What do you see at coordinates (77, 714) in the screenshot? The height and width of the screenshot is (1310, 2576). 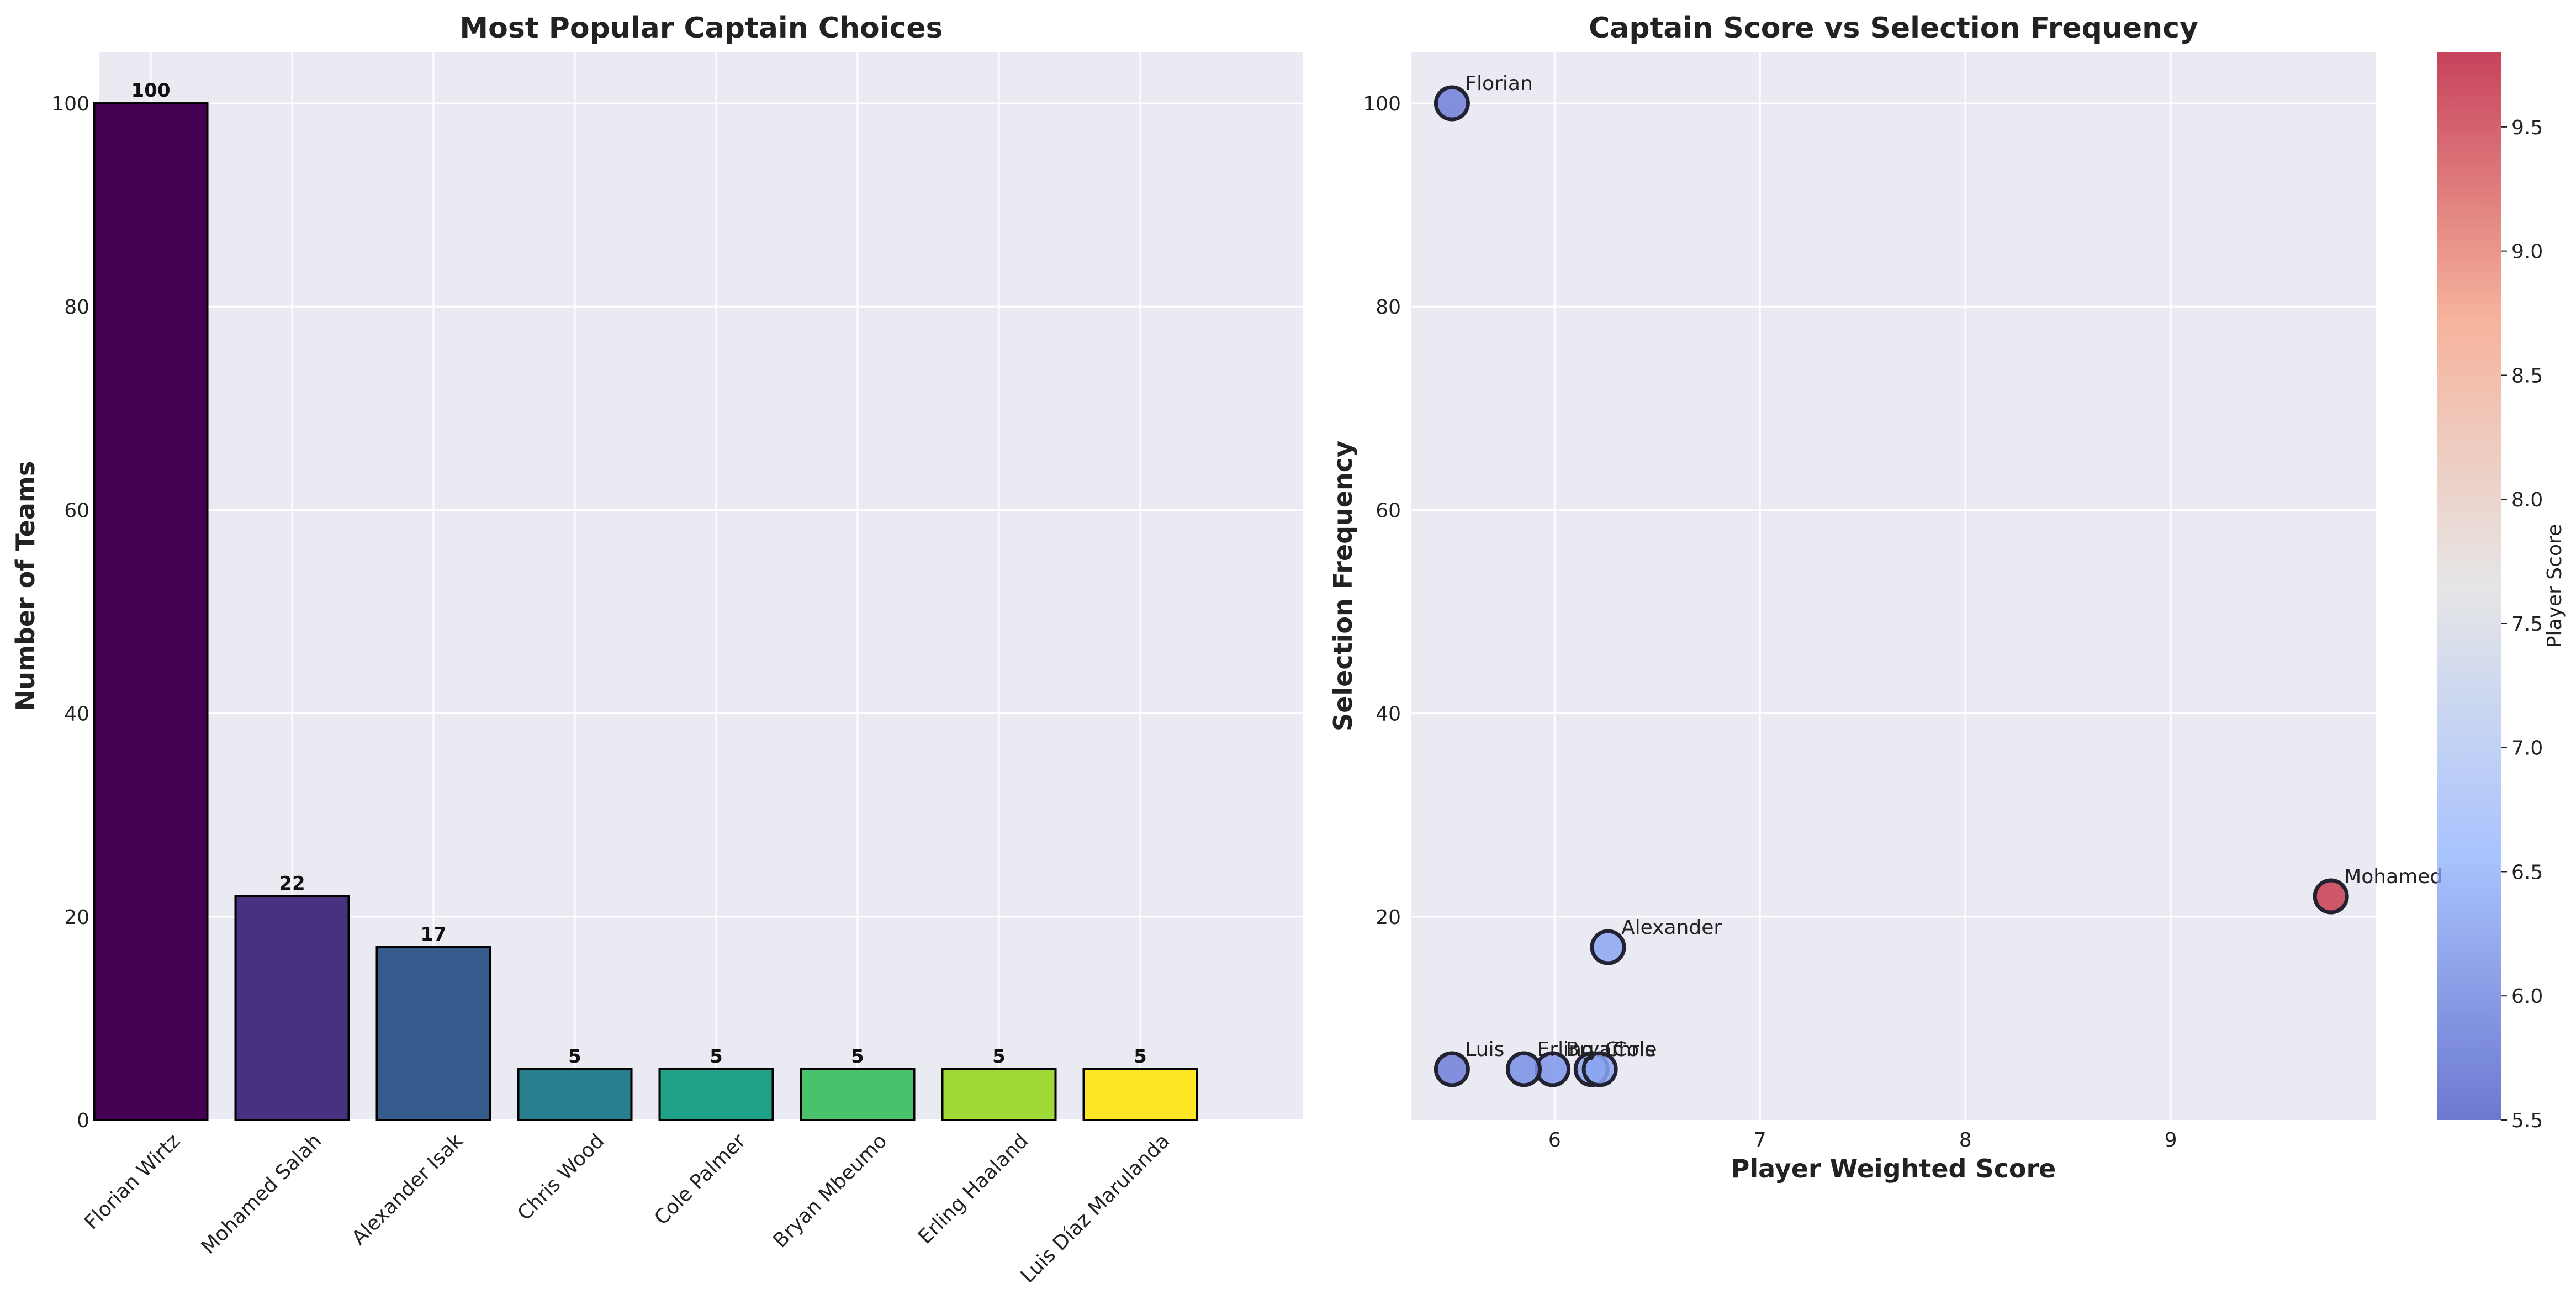 I see `bar-y-tick-label: 40` at bounding box center [77, 714].